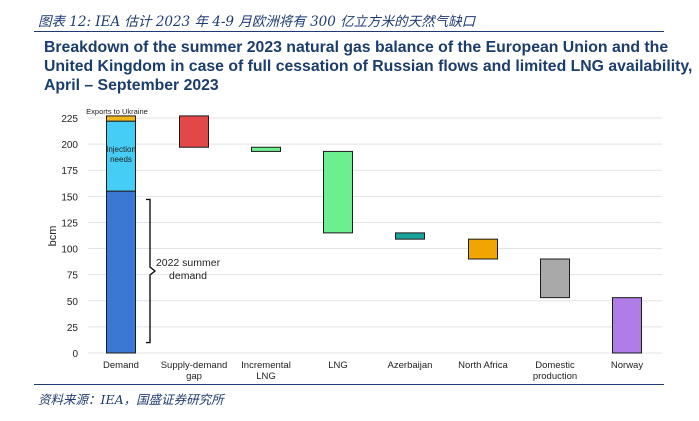 This screenshot has height=421, width=699. Describe the element at coordinates (188, 263) in the screenshot. I see `bracket-annotation: 2022 summer` at that location.